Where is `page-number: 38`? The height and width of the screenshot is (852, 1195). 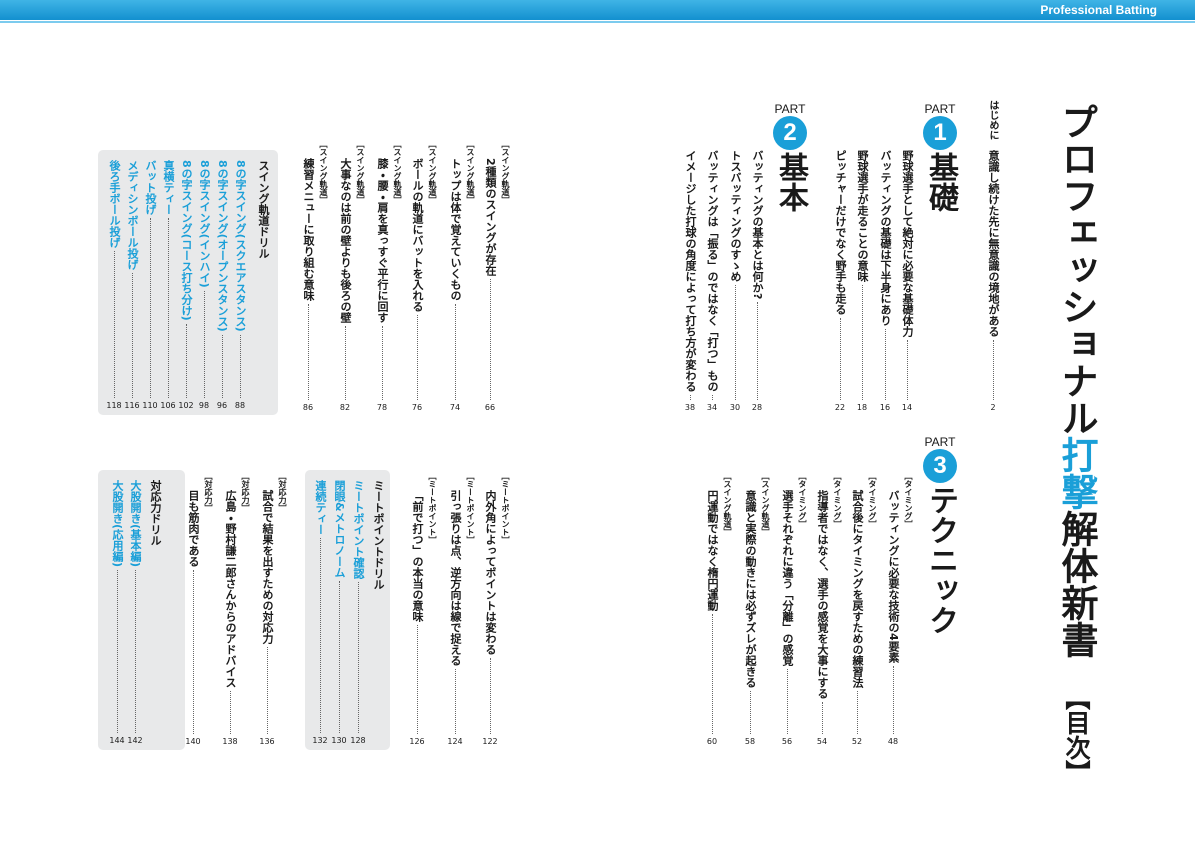 page-number: 38 is located at coordinates (690, 407).